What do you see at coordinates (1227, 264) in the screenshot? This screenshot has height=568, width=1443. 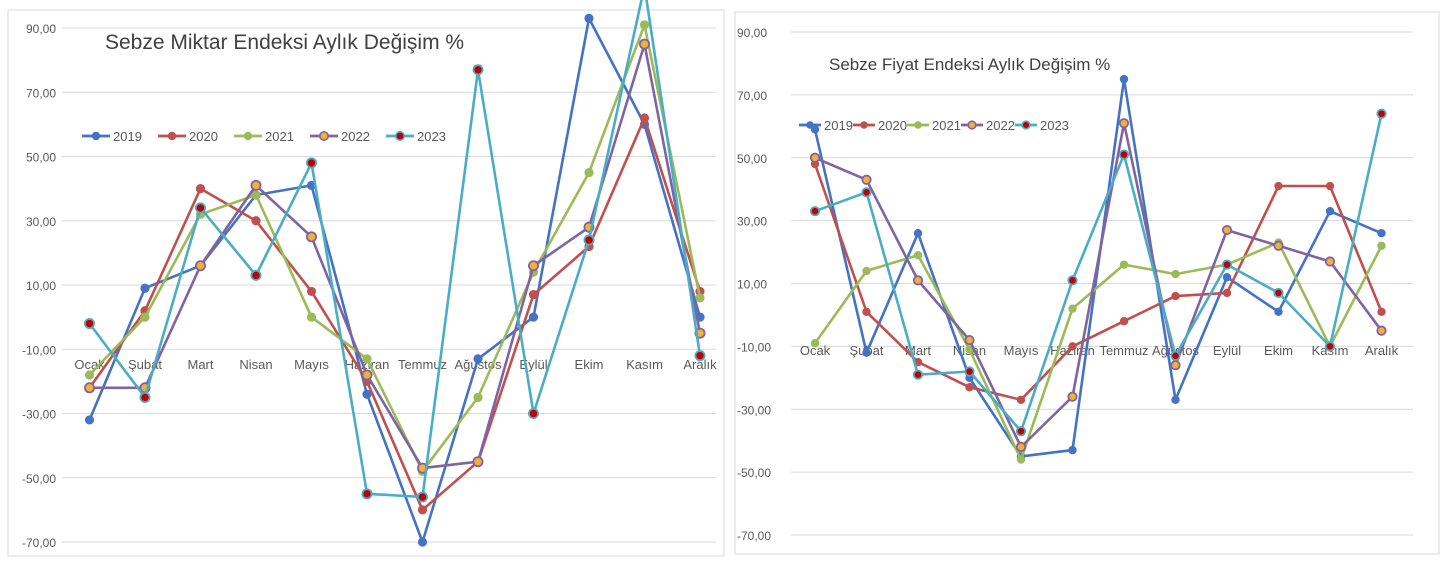 I see `data-point-2023-eylul` at bounding box center [1227, 264].